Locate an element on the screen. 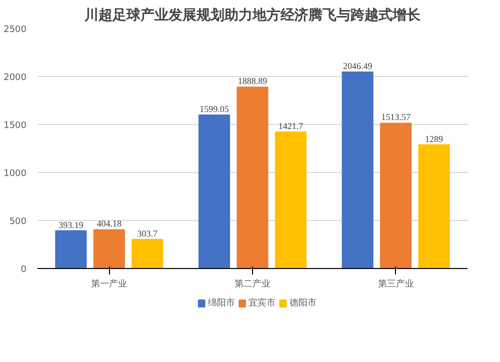 Image resolution: width=500 pixels, height=362 pixels. y-tick-label: 1000 is located at coordinates (15, 174).